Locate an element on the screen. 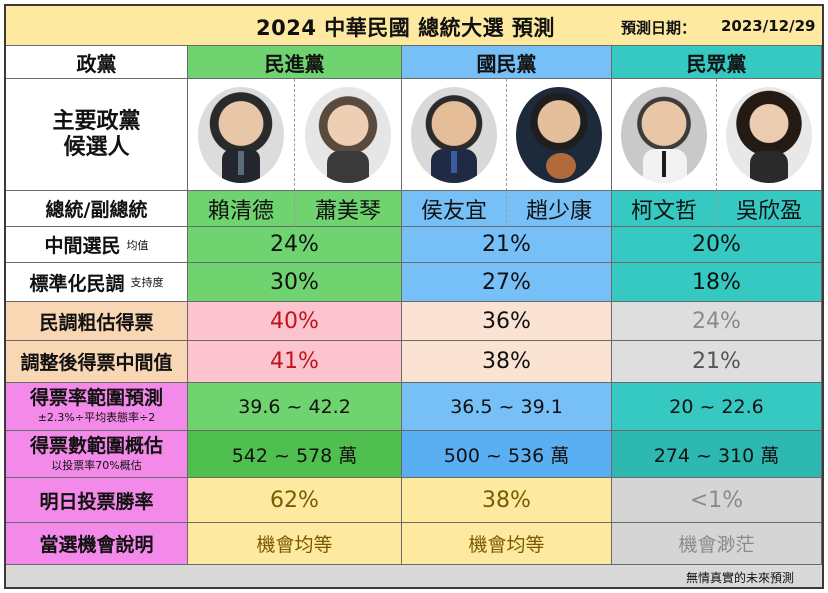  title-bar: 2024 中華民國 總統大選 預測 預測日期： 2023/12/29 is located at coordinates (414, 26).